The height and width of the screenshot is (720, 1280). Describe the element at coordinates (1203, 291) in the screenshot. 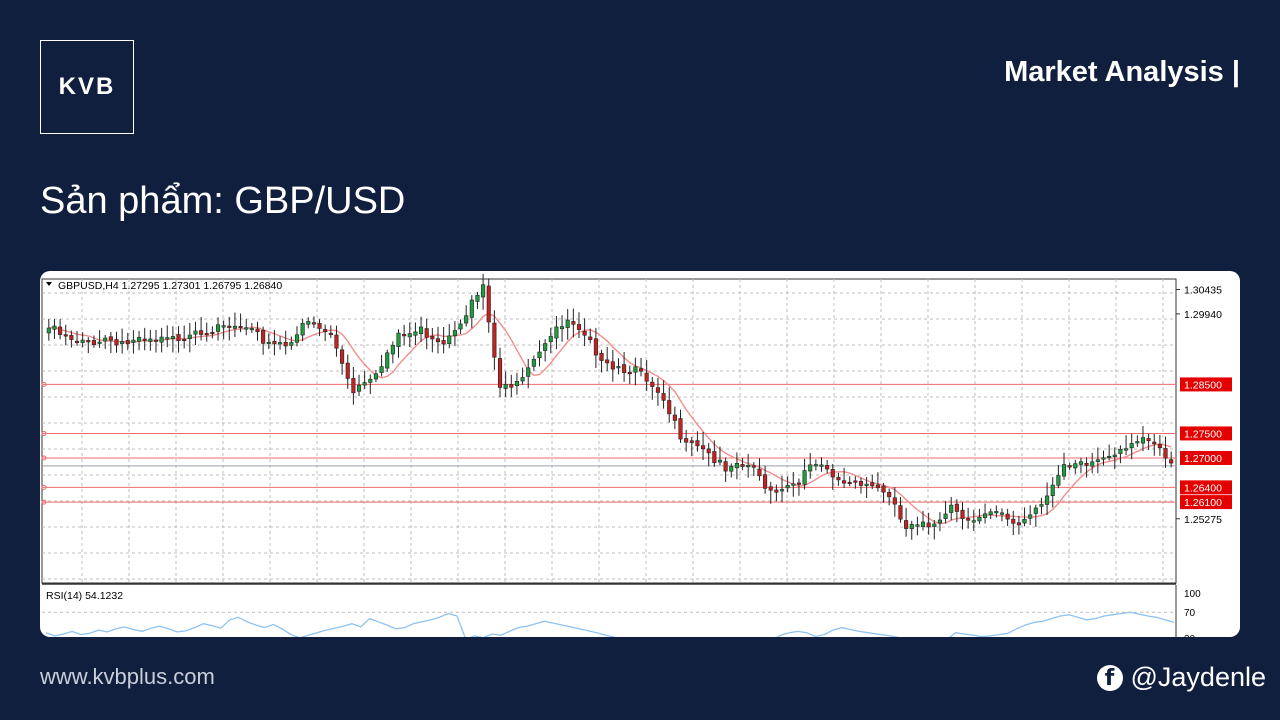

I see `y-tick-label: 1.30435` at that location.